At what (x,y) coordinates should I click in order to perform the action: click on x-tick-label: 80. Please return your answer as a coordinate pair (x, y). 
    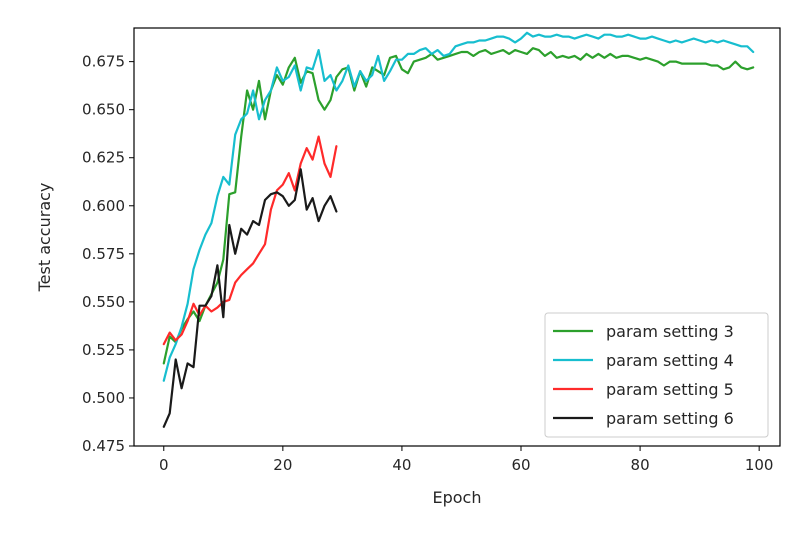
    Looking at the image, I should click on (640, 465).